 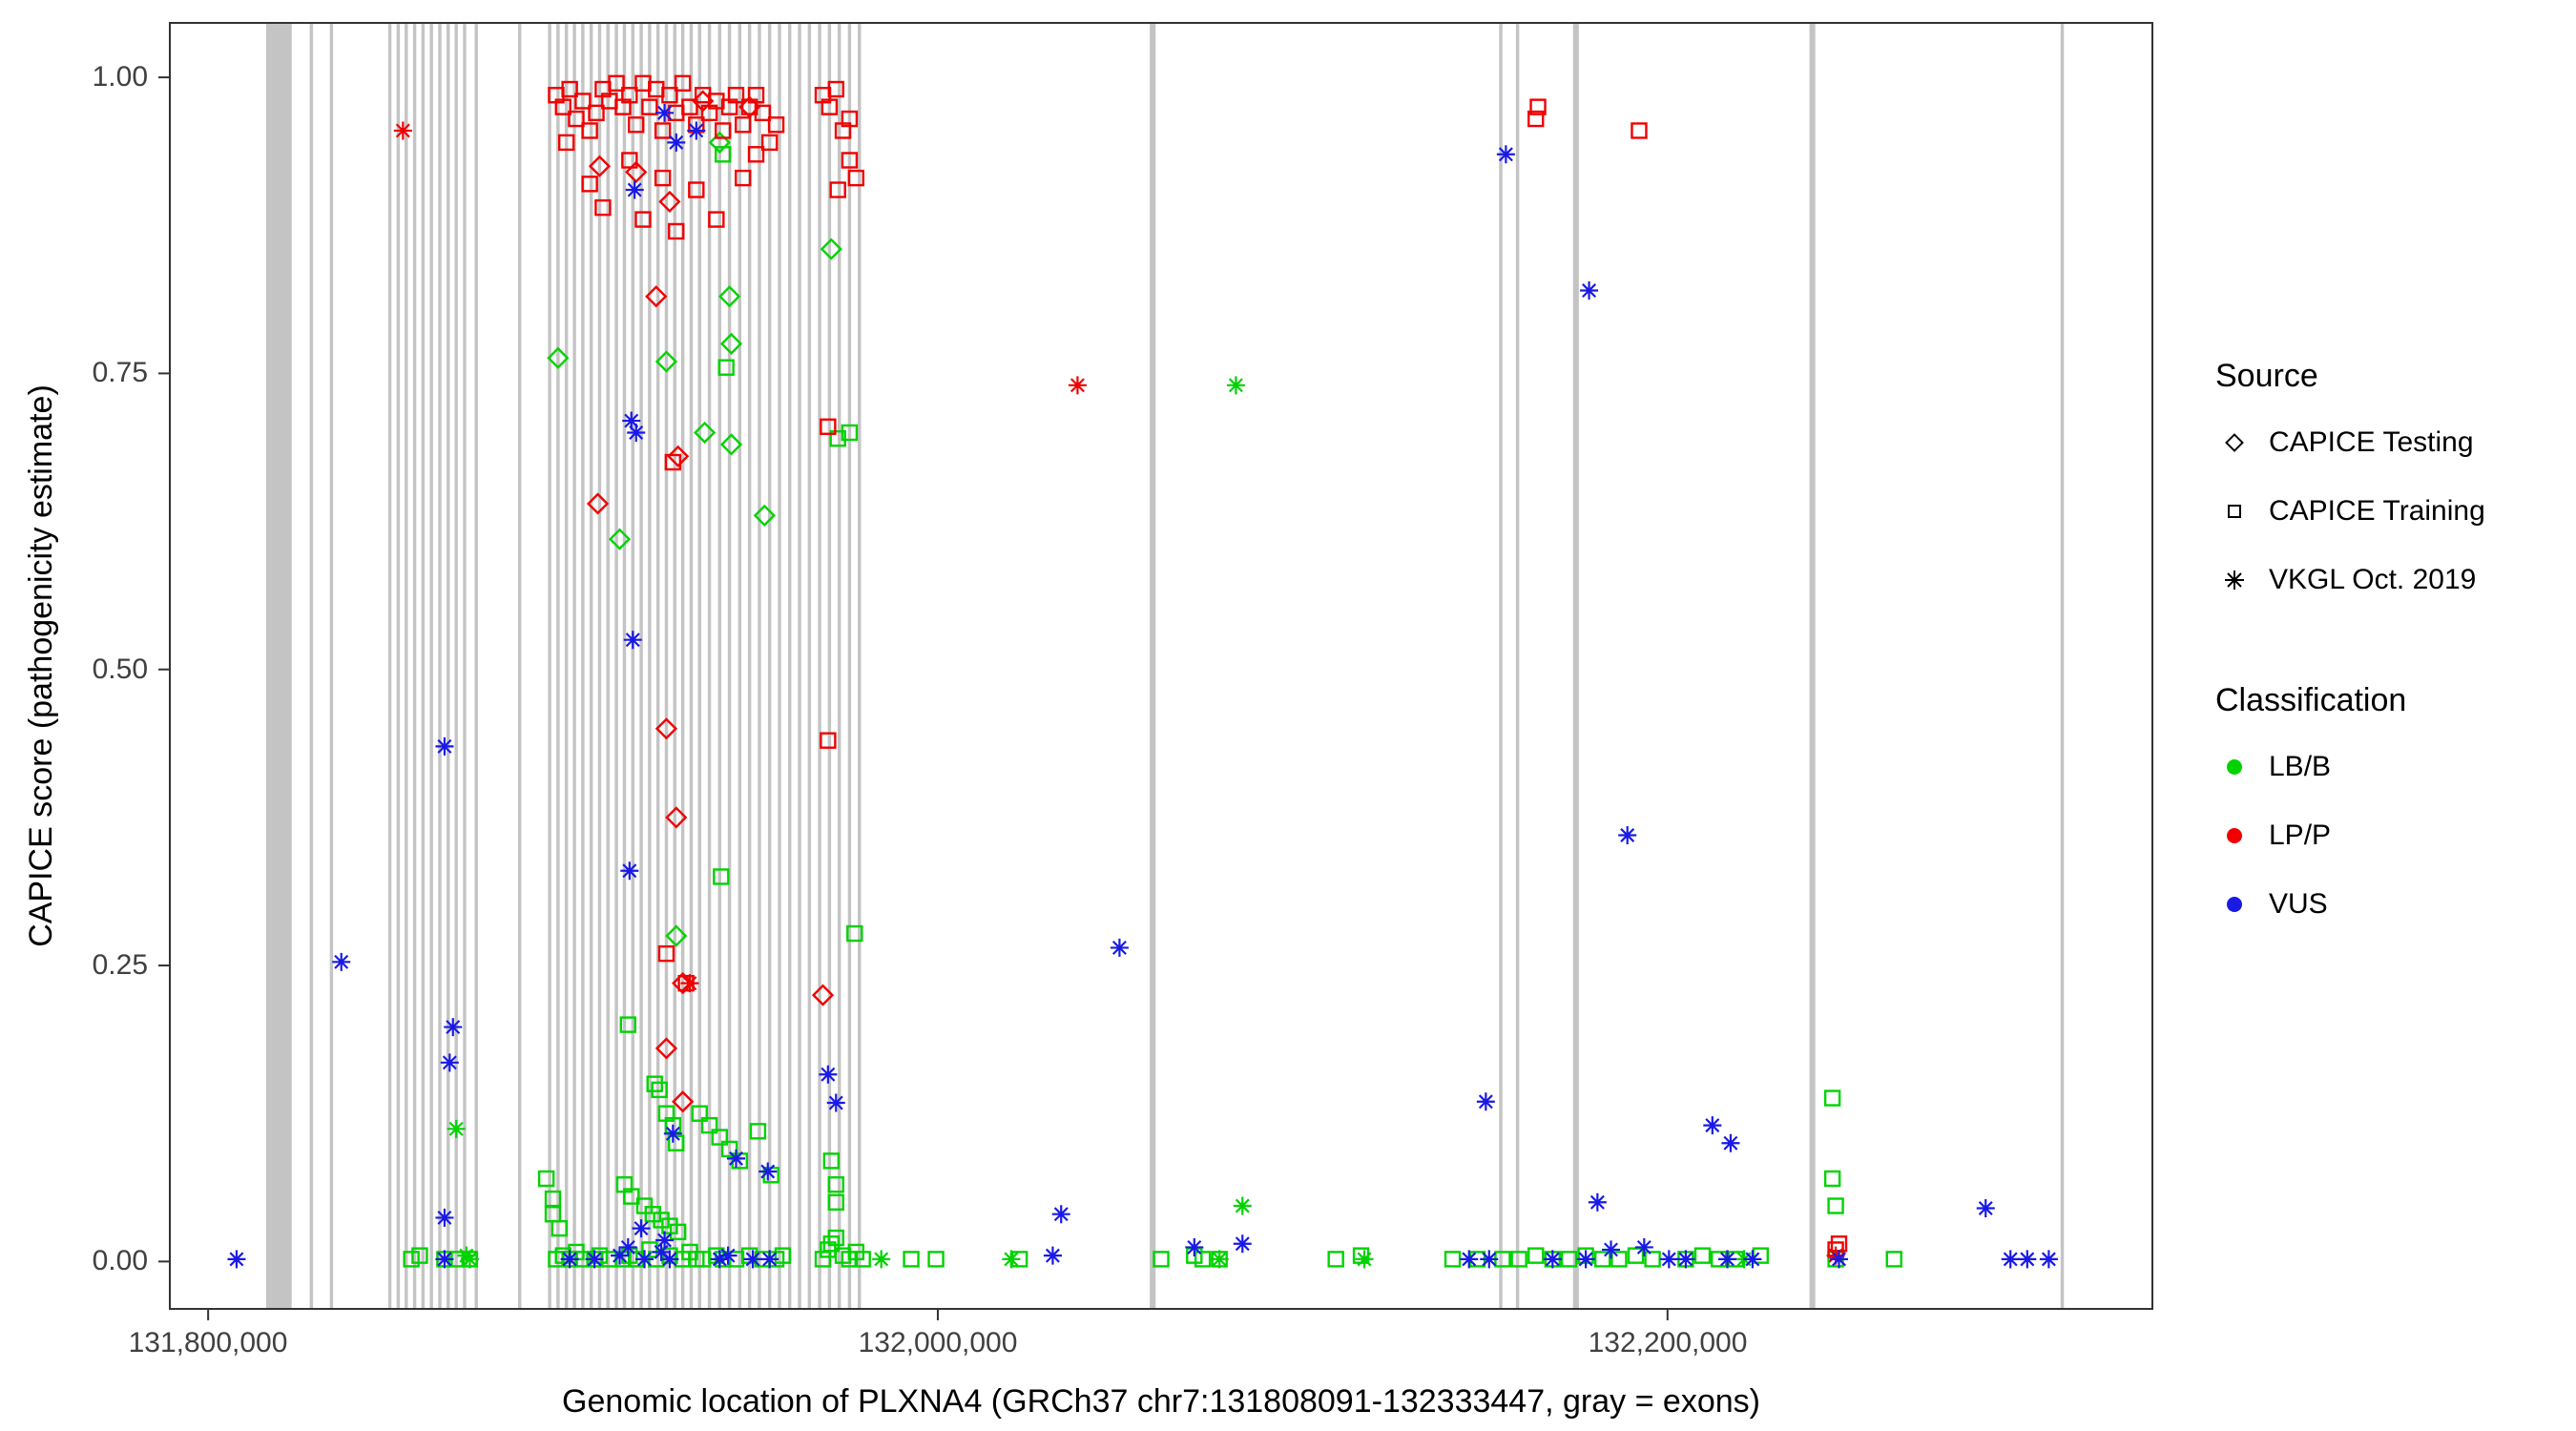 I want to click on legend-item-vkgl: VKGL Oct. 2019, so click(x=2387, y=580).